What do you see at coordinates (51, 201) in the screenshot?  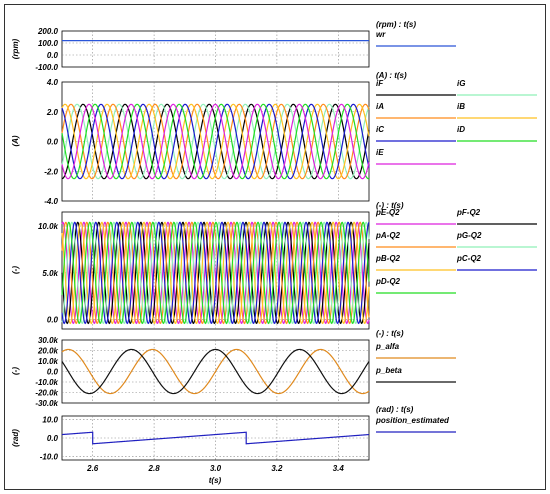 I see `y-tick-label: -4.0` at bounding box center [51, 201].